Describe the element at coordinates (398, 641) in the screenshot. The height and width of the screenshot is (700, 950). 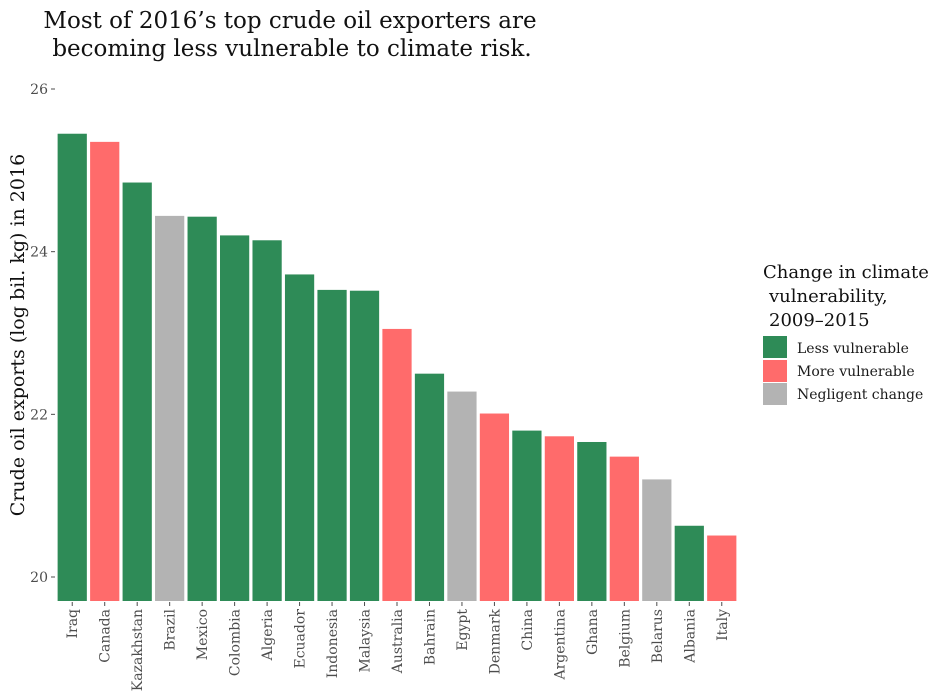
I see `x-tick-label-australia: Australia` at that location.